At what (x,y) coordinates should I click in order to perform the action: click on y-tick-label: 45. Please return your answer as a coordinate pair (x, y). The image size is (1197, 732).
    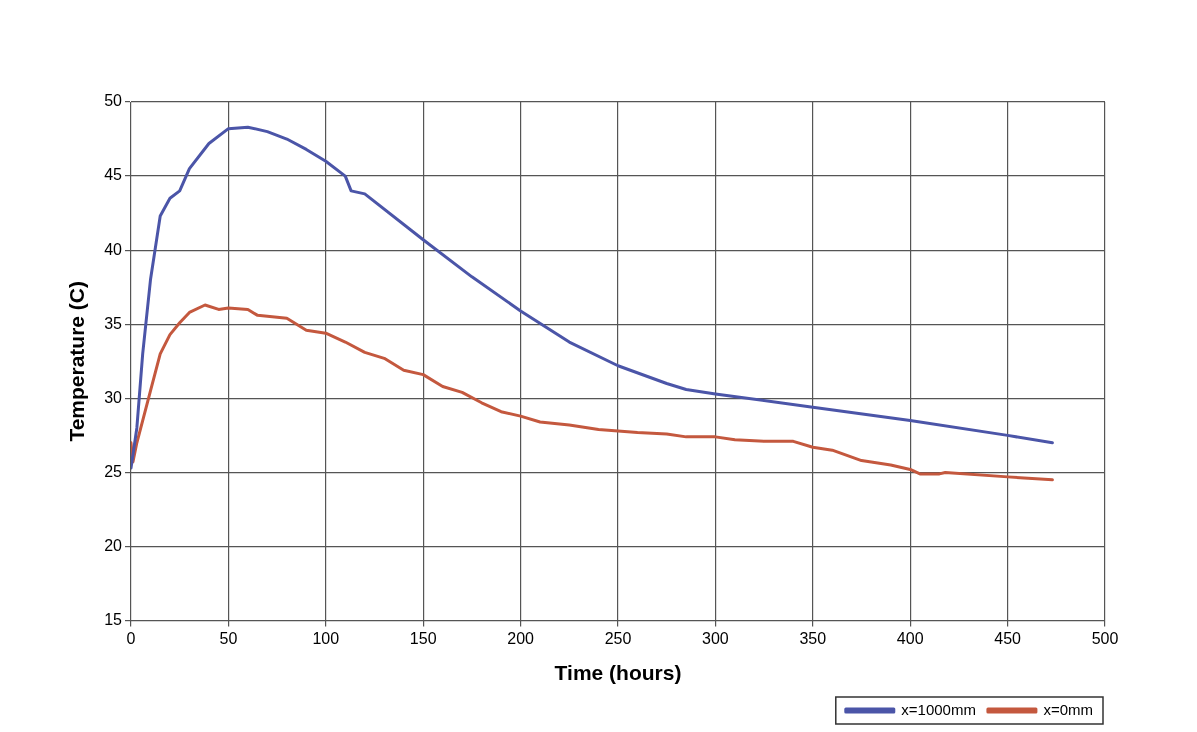
    Looking at the image, I should click on (113, 175).